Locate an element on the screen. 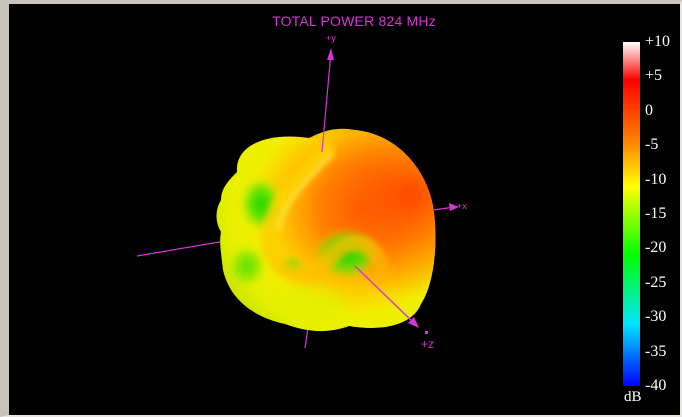 The width and height of the screenshot is (682, 417). colorbar-tick-label: 0 is located at coordinates (649, 110).